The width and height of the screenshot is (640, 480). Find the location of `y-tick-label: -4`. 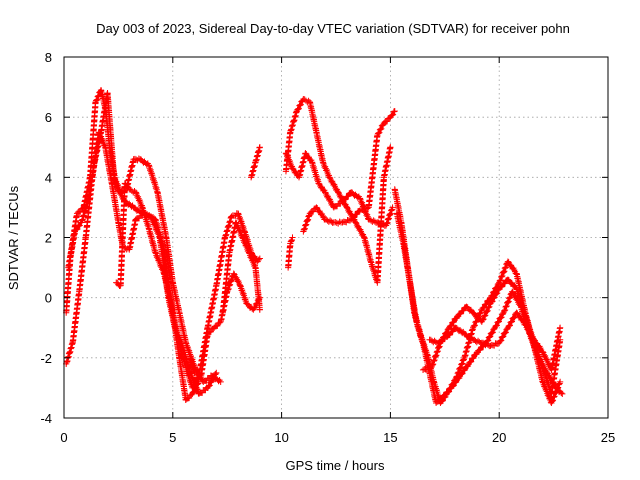

y-tick-label: -4 is located at coordinates (46, 418).